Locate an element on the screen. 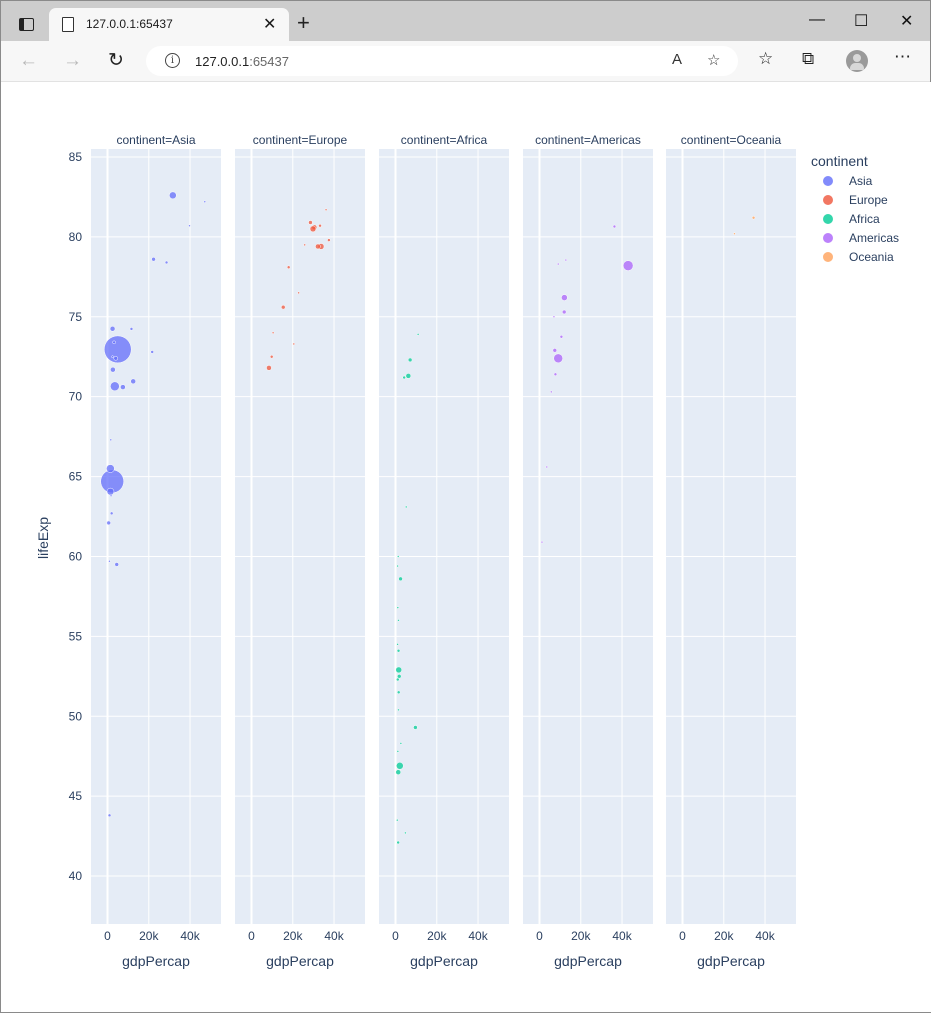  y-tick-label: 55 is located at coordinates (76, 636).